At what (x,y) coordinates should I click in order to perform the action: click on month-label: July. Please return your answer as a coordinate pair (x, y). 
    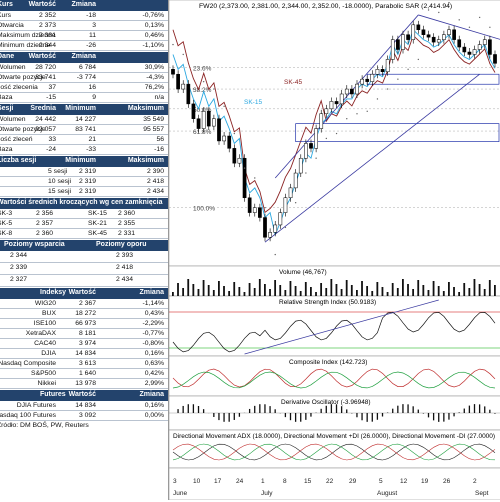
    Looking at the image, I should click on (267, 493).